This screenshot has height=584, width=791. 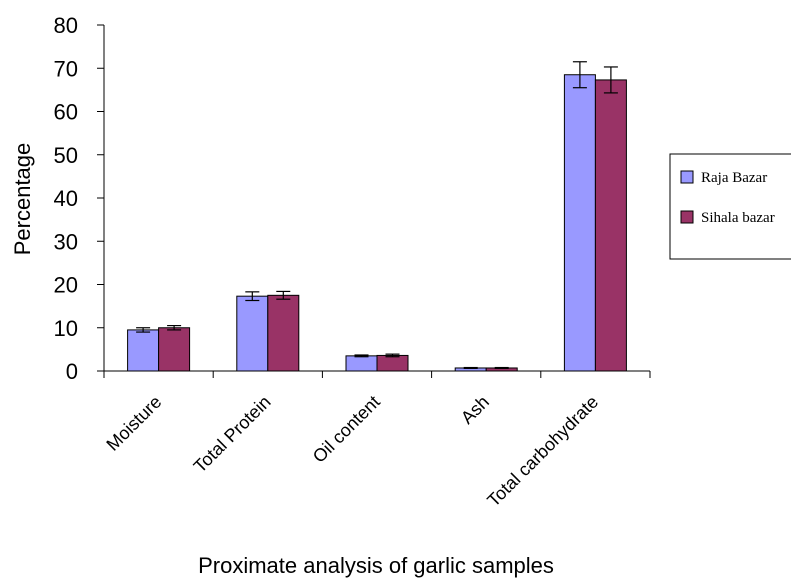 I want to click on y-axis-label: Percentage, so click(x=22, y=199).